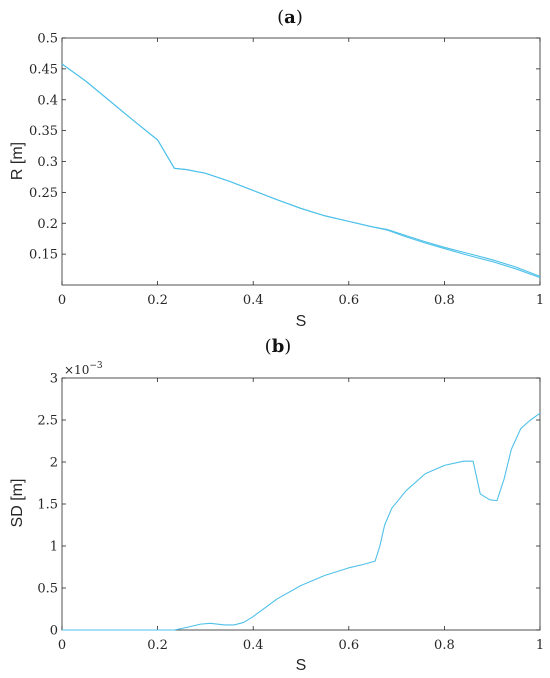 The width and height of the screenshot is (550, 678). What do you see at coordinates (17, 161) in the screenshot?
I see `panel-a-y-axis-label: R [m]` at bounding box center [17, 161].